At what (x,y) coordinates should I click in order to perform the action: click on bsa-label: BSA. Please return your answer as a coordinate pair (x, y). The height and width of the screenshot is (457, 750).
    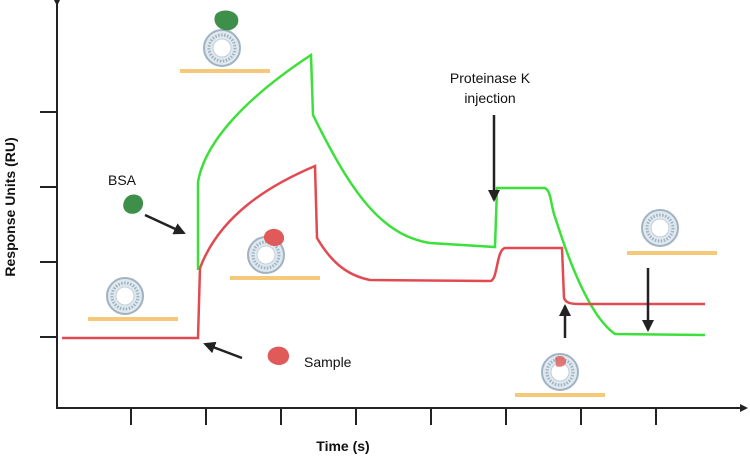
    Looking at the image, I should click on (122, 180).